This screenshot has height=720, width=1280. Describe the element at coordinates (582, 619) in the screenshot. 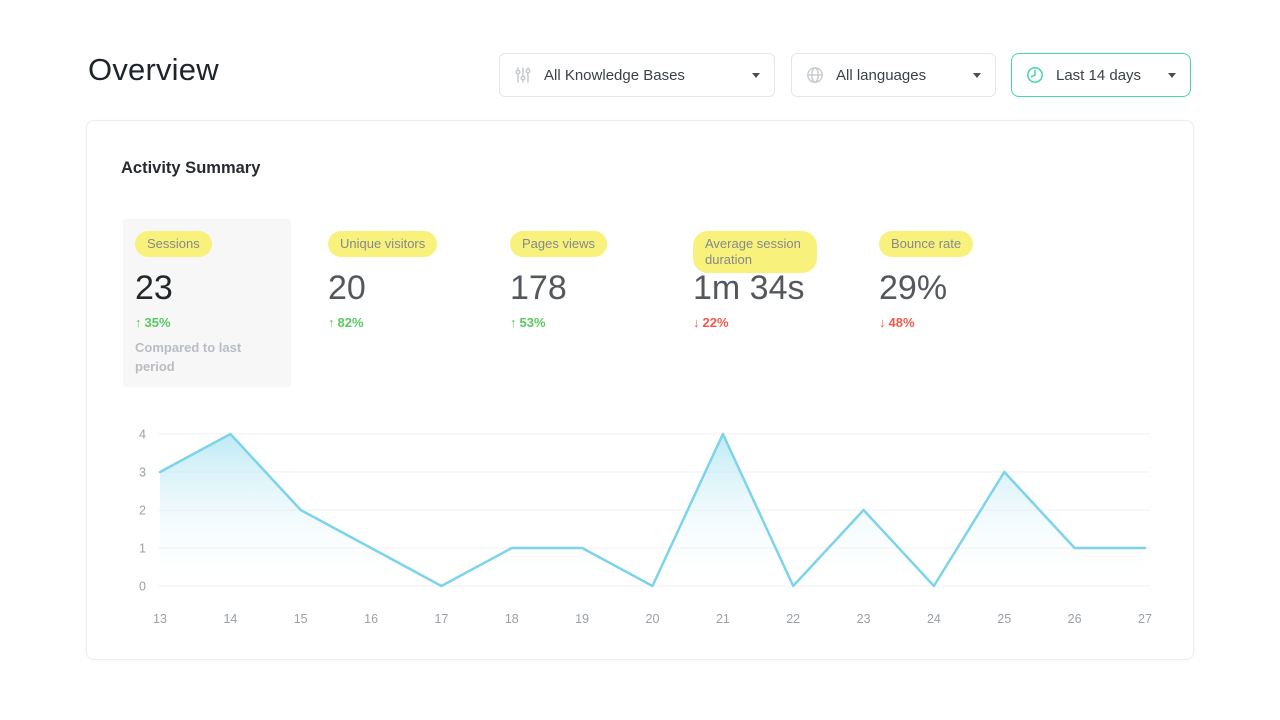

I see `svg-text: 19` at that location.